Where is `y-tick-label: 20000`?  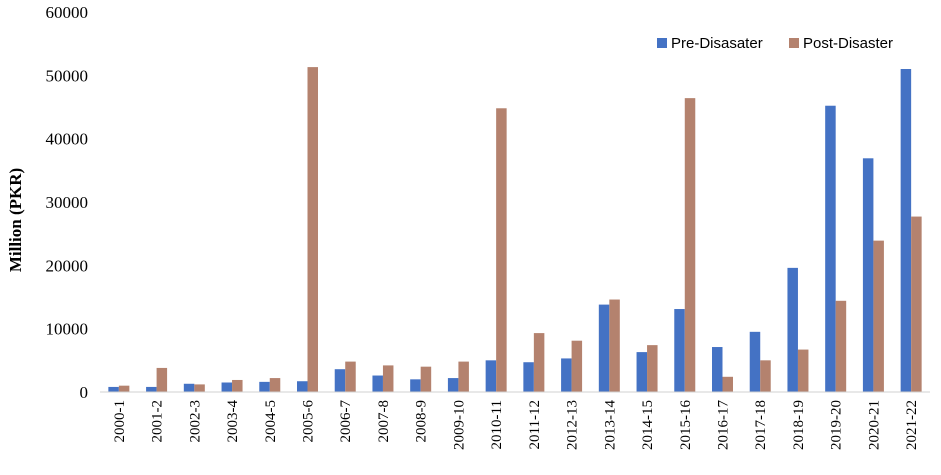 y-tick-label: 20000 is located at coordinates (67, 265).